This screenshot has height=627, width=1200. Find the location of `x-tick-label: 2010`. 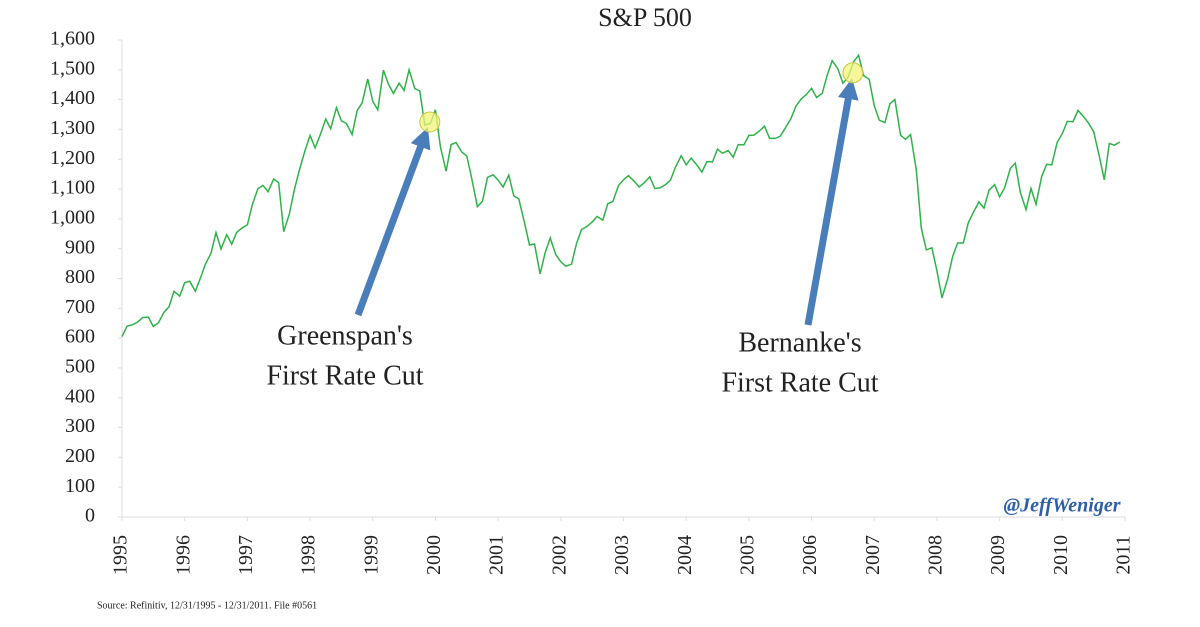

x-tick-label: 2010 is located at coordinates (1061, 555).